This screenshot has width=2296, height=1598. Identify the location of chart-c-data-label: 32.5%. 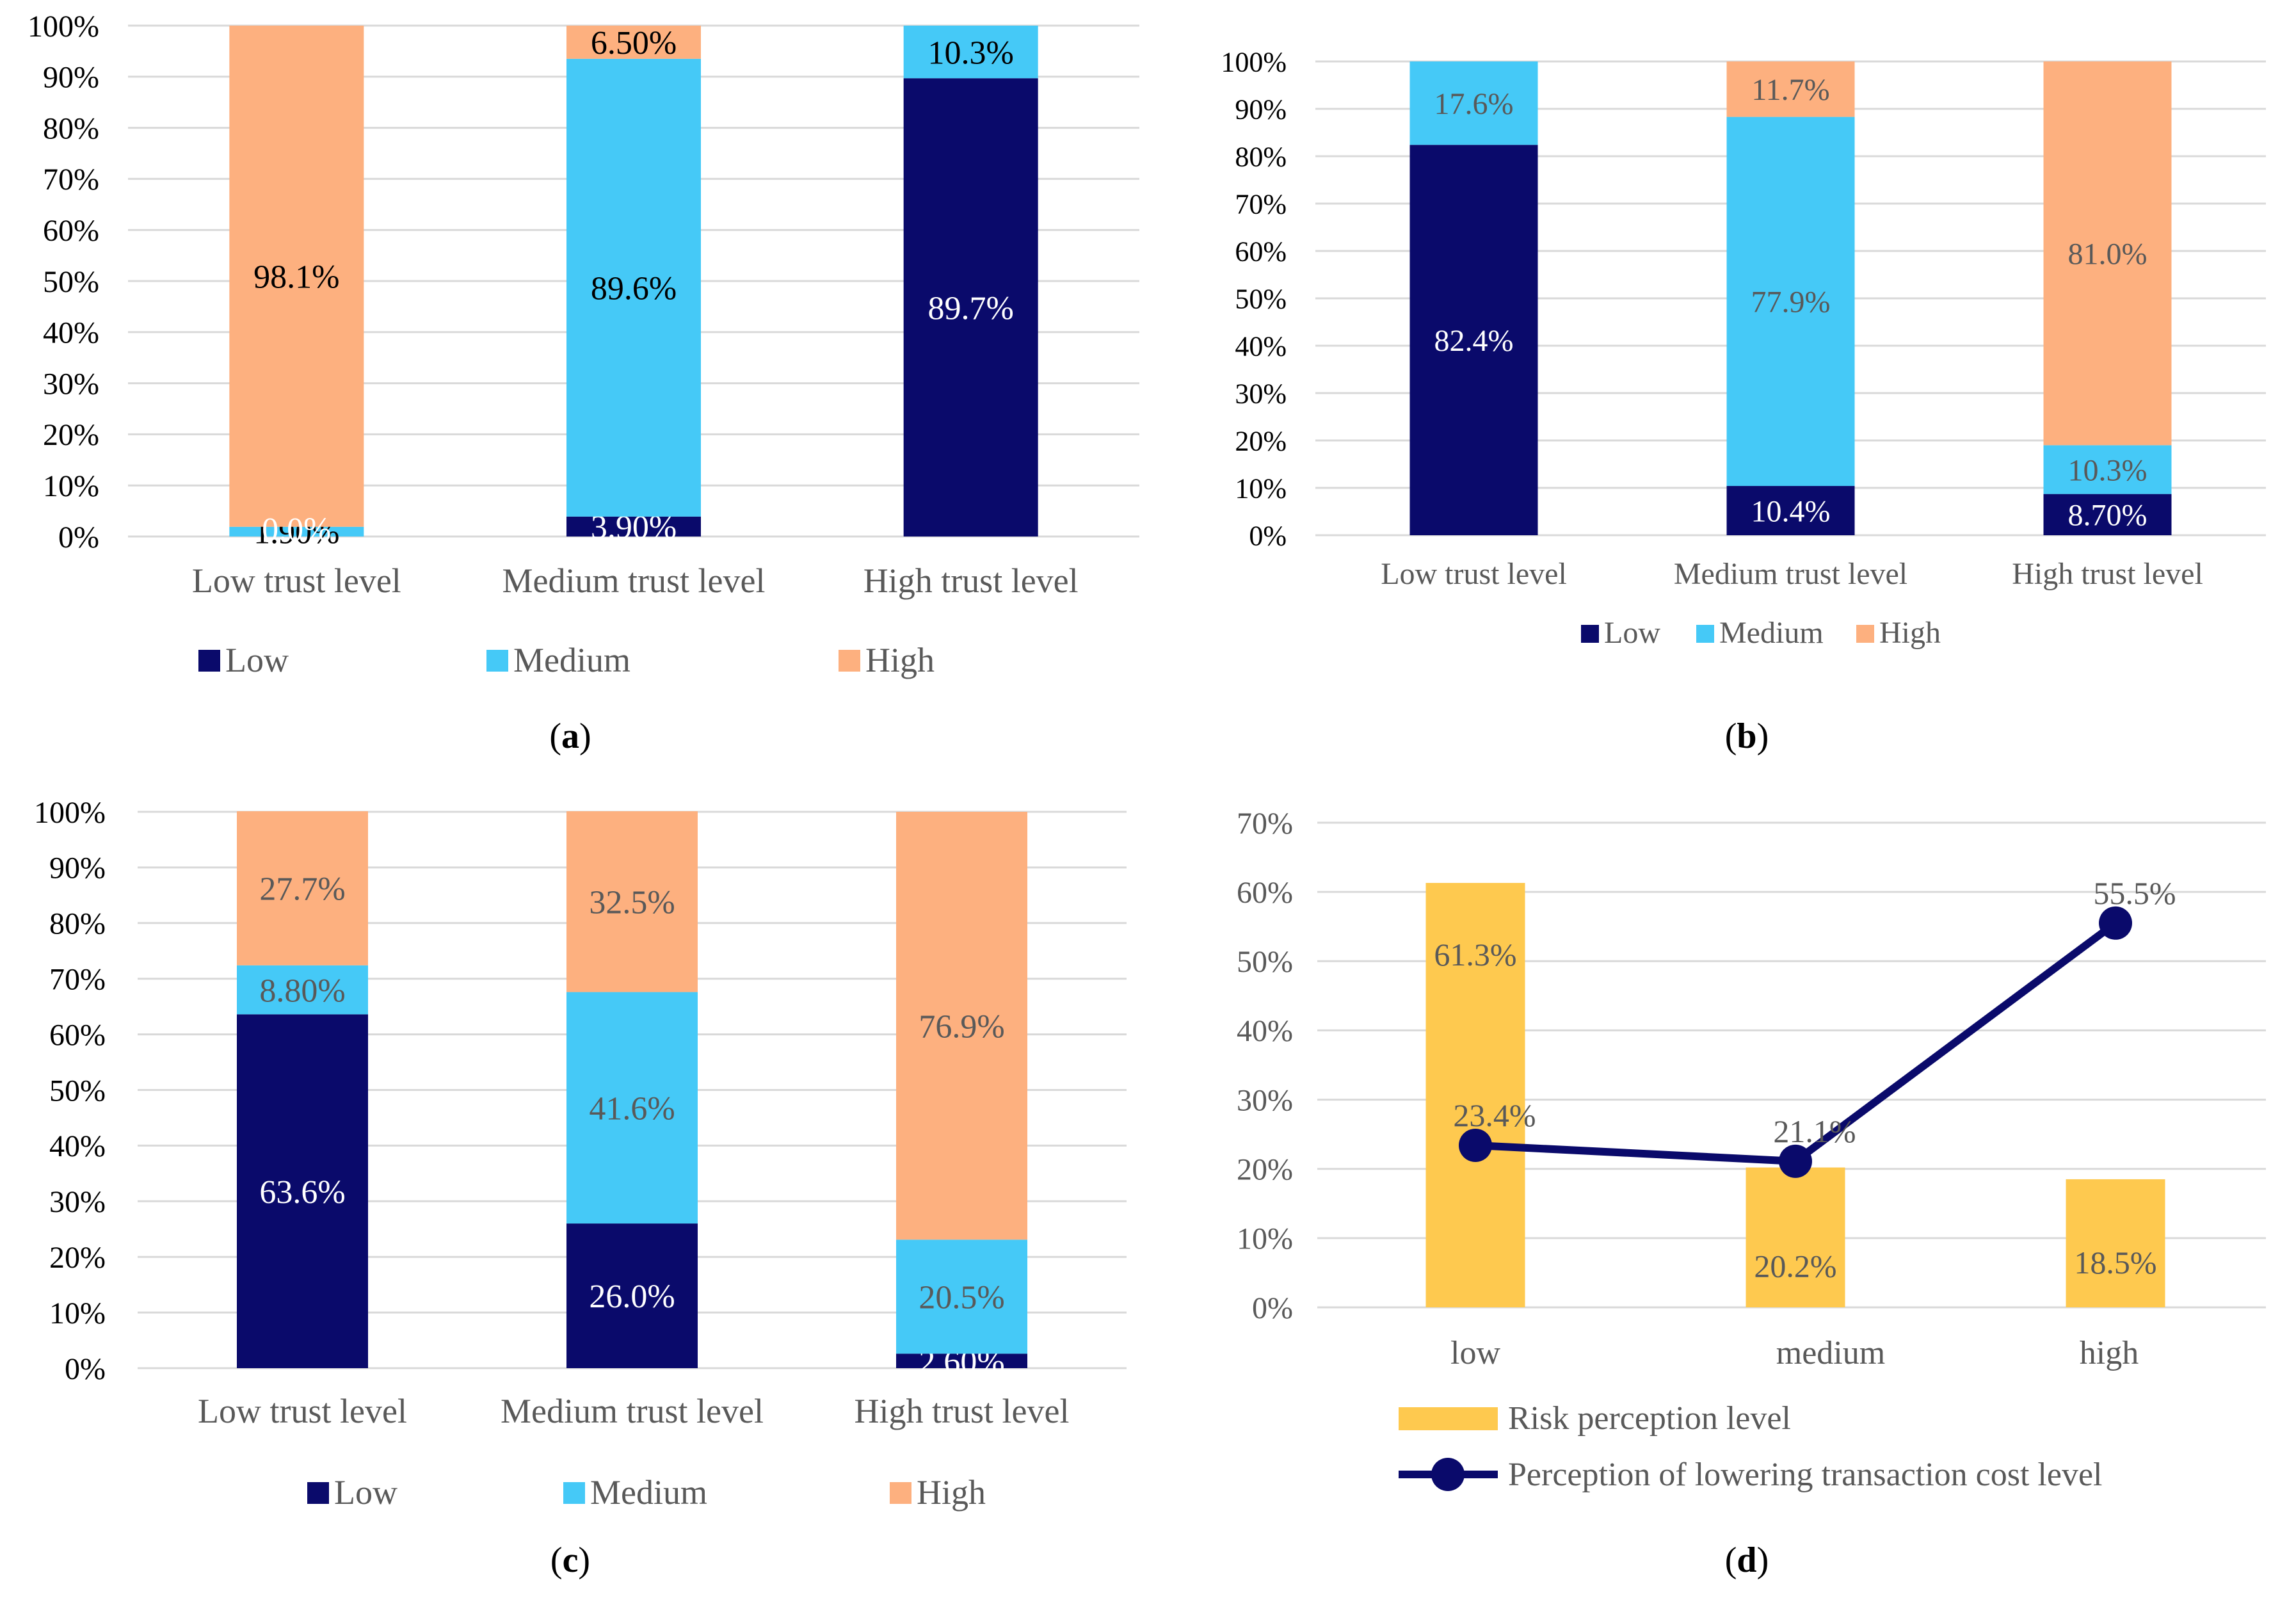
(632, 903).